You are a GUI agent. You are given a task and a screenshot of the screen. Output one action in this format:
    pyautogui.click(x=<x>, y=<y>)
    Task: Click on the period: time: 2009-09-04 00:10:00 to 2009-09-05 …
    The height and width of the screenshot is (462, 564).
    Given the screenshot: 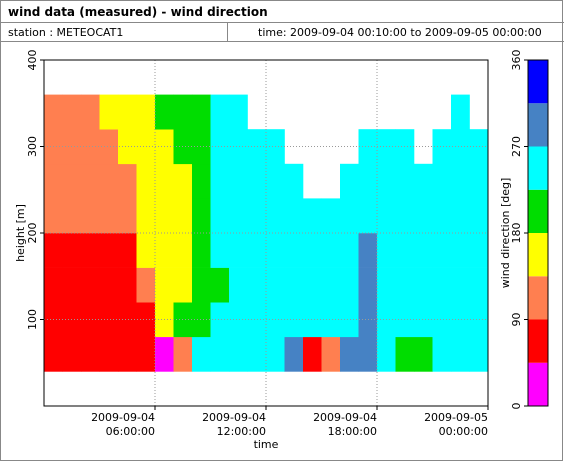 What is the action you would take?
    pyautogui.click(x=400, y=32)
    